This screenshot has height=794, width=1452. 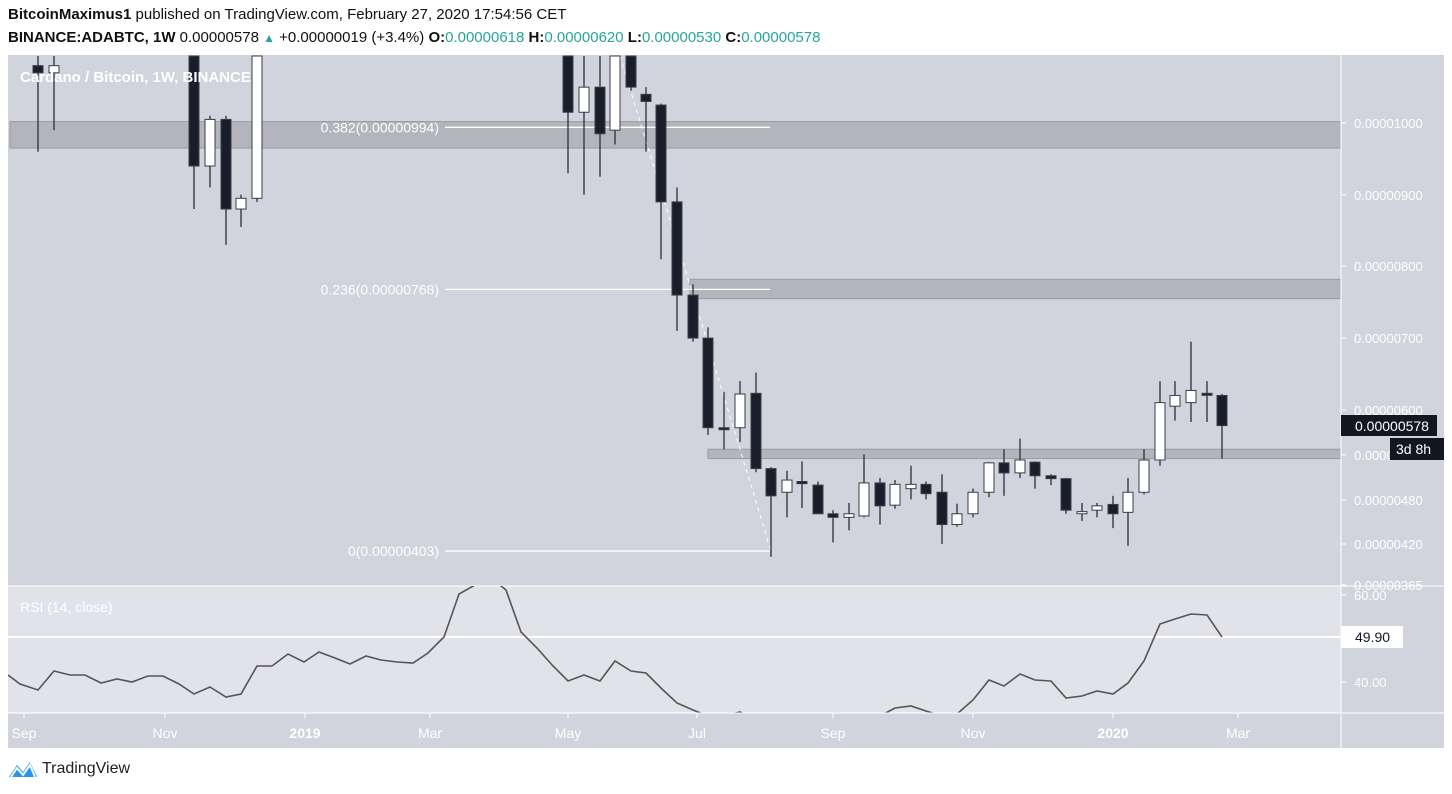 What do you see at coordinates (219, 37) in the screenshot?
I see `last-price: 0.00000578` at bounding box center [219, 37].